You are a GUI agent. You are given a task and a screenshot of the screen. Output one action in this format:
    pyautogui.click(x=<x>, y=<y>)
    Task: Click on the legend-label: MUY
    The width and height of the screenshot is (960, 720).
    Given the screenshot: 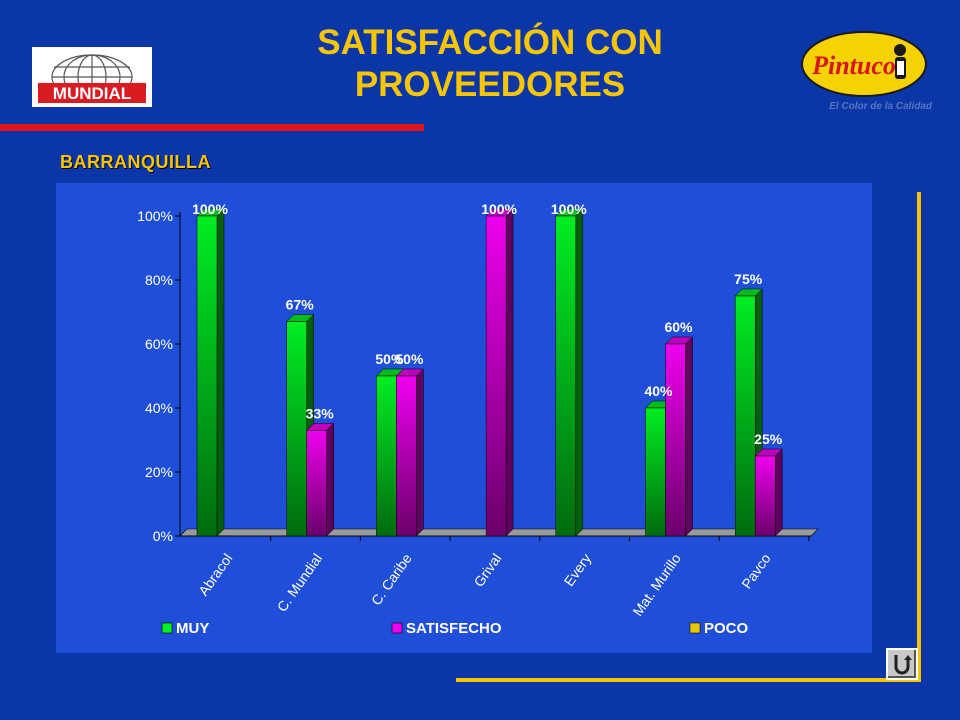 What is the action you would take?
    pyautogui.click(x=192, y=628)
    